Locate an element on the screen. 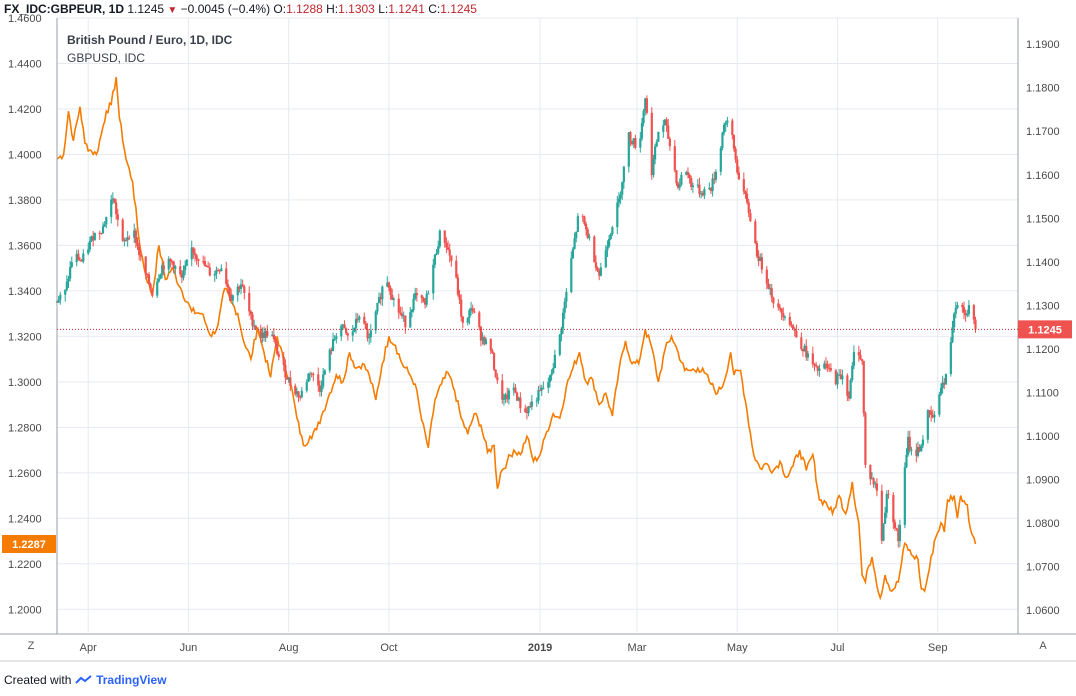  open-value: 1.1288 is located at coordinates (304, 9).